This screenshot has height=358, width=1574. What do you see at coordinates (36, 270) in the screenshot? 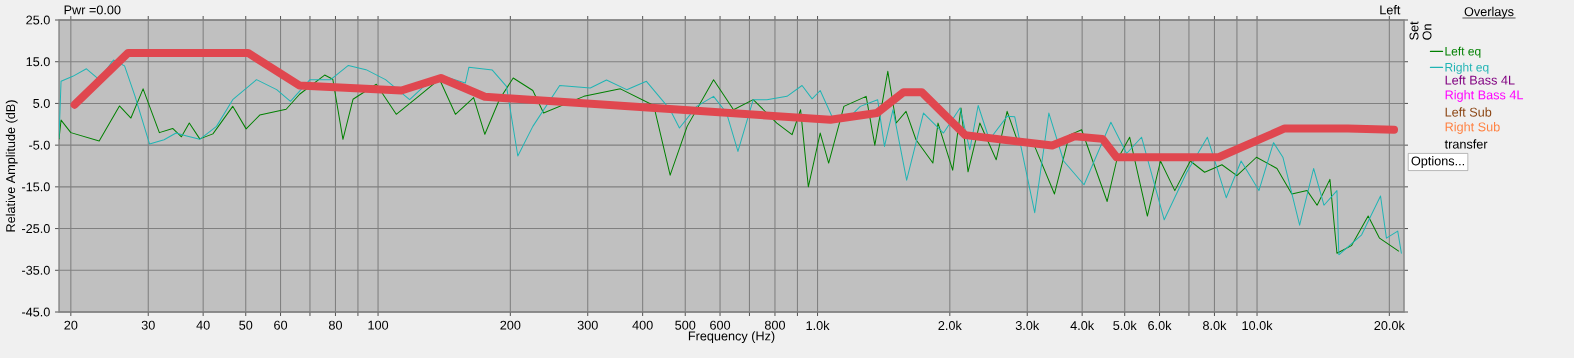
I see `y-tick-label: -35.0` at bounding box center [36, 270].